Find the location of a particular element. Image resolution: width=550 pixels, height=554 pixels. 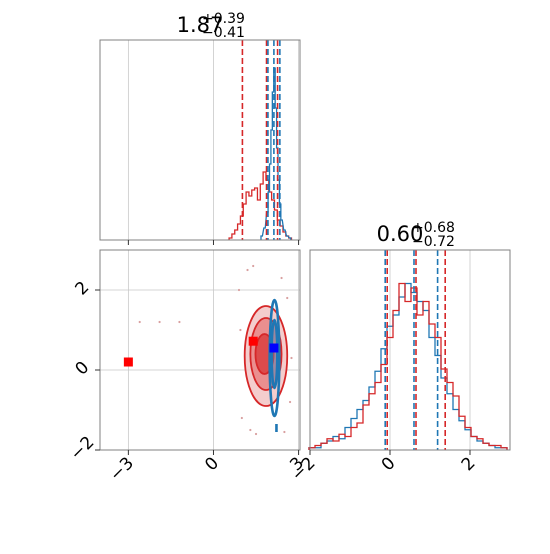

title-top-left: 1.87 is located at coordinates (200, 25).